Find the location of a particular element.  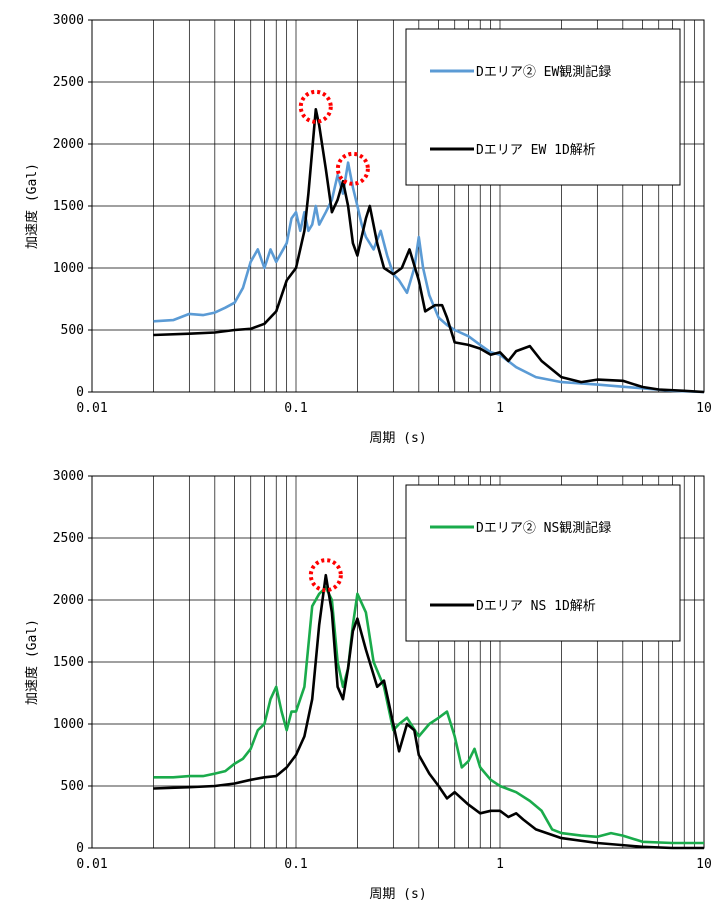

legend-label: Dエリア EW 1D解析 is located at coordinates (536, 150).